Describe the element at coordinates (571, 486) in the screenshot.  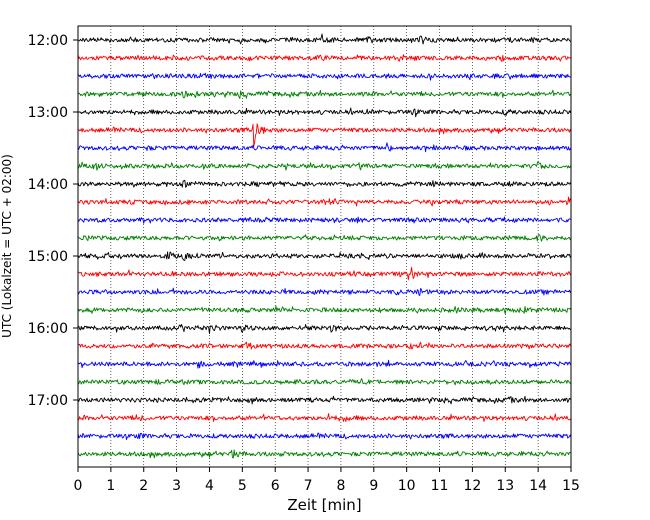
I see `x-tick-label: 15` at that location.